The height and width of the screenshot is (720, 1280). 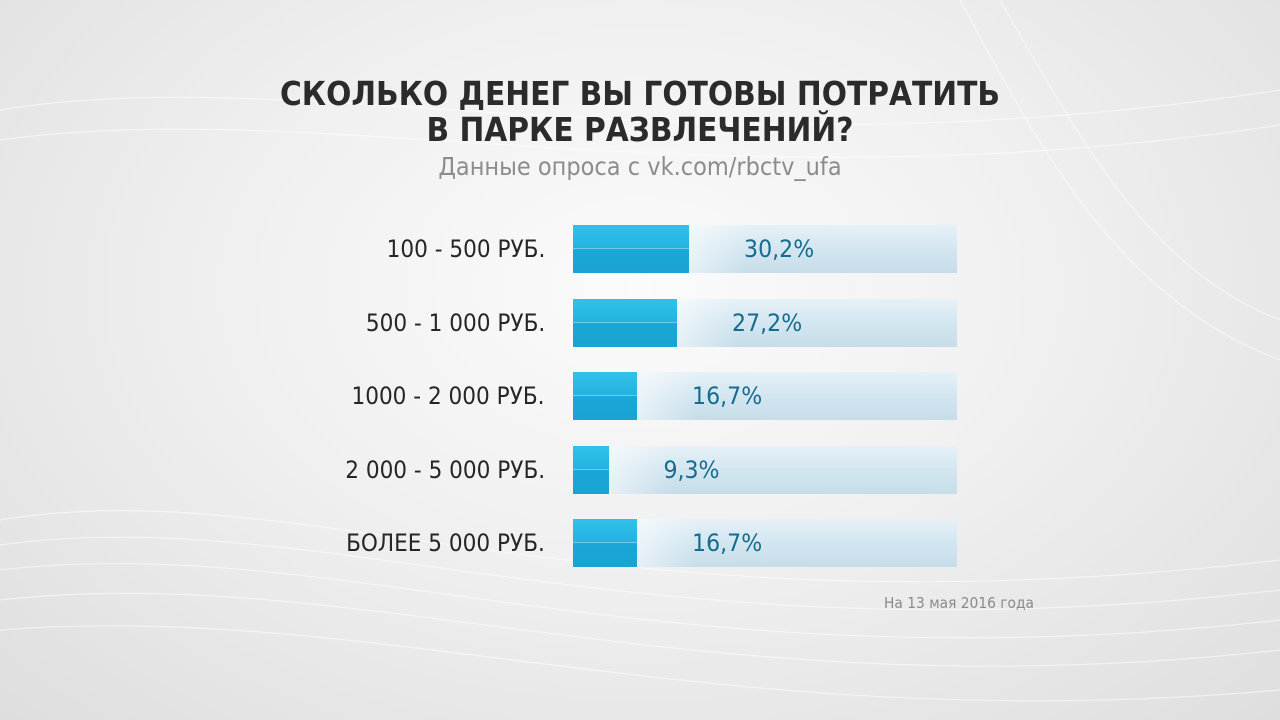 I want to click on chart-subtitle: Данные опроса с vk.com/rbctv_ufa, so click(x=640, y=166).